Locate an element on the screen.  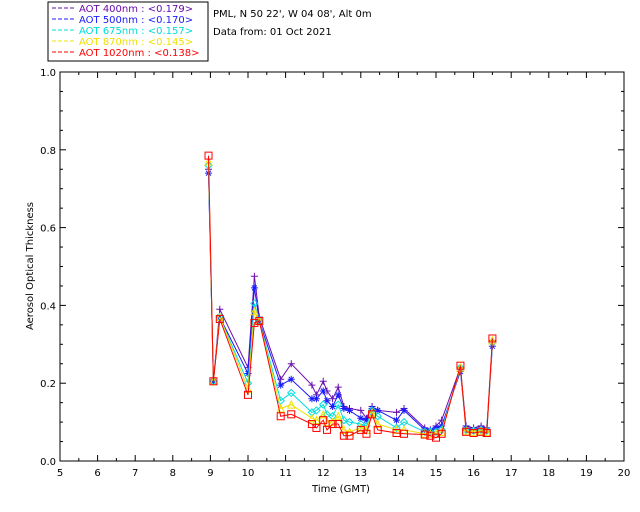
x-tick-label-2: 7 is located at coordinates (135, 473).